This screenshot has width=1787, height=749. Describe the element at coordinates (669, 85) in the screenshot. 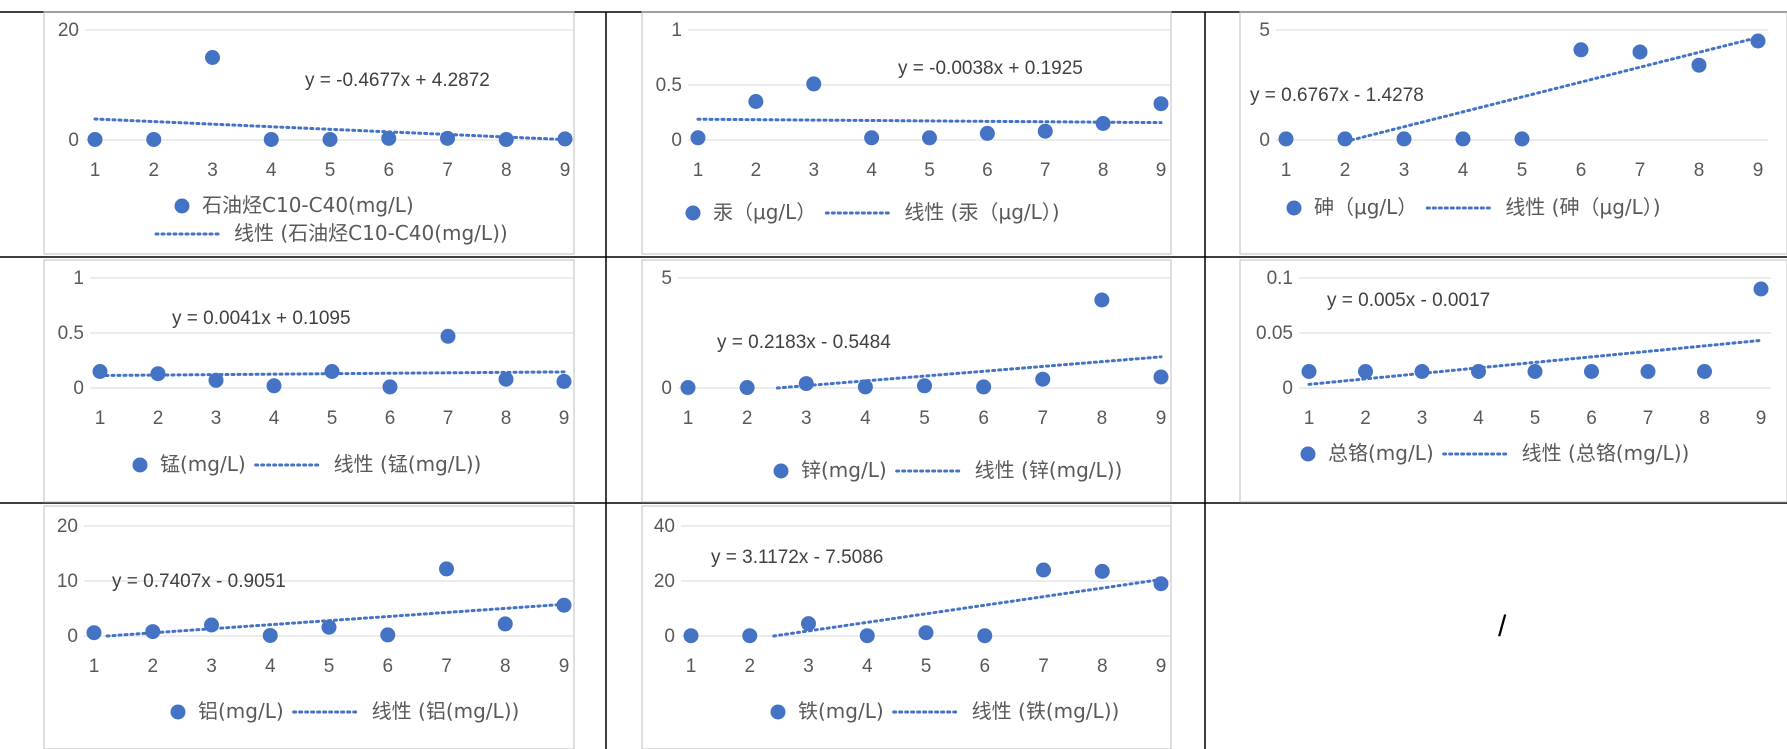

I see `y-tick-label: 0.5` at that location.